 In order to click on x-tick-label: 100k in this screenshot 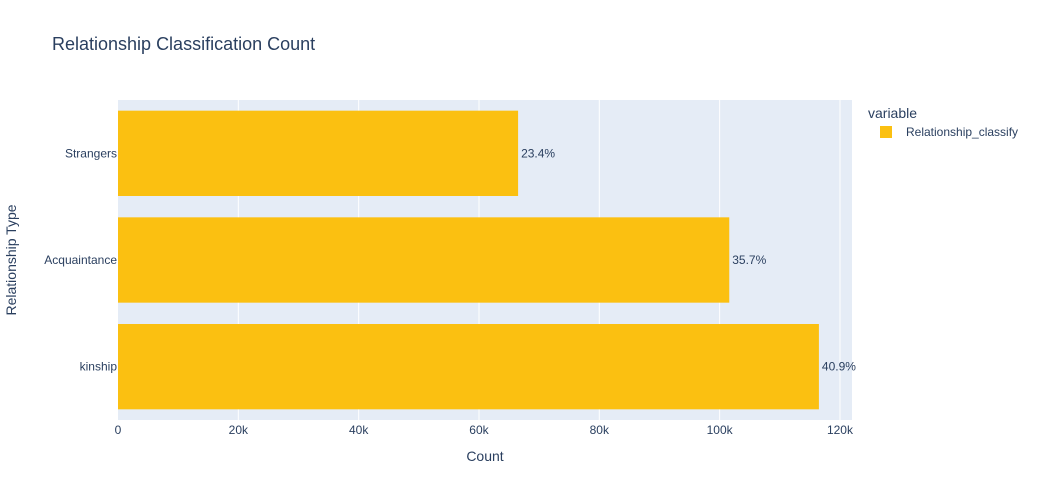, I will do `click(720, 430)`.